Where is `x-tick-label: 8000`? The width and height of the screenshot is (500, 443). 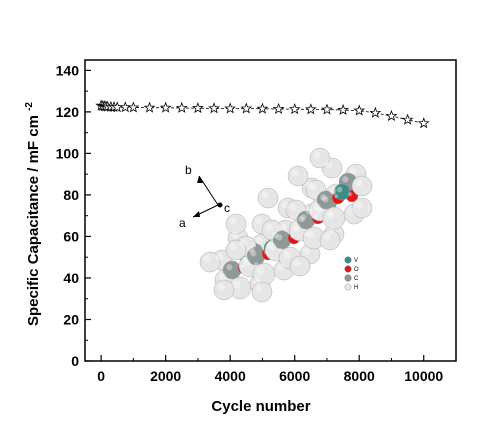
x-tick-label: 8000 is located at coordinates (359, 376).